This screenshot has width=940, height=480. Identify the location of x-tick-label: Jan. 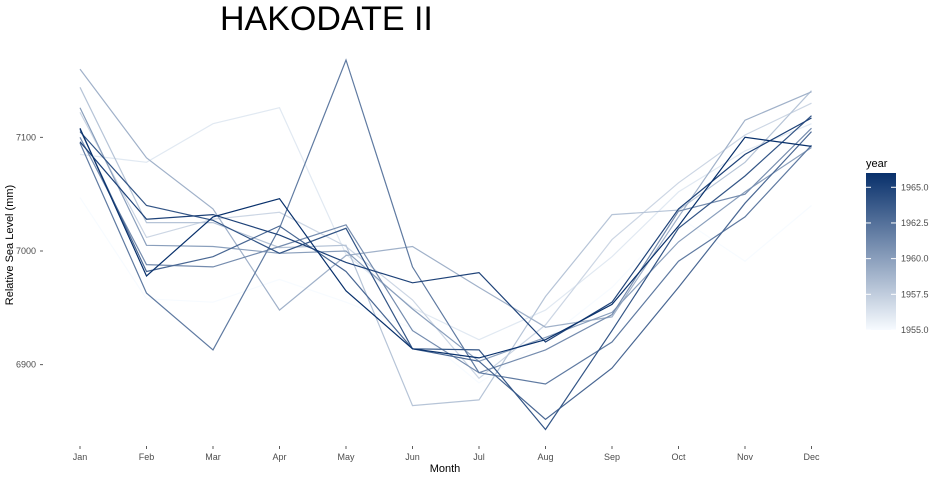
(80, 457).